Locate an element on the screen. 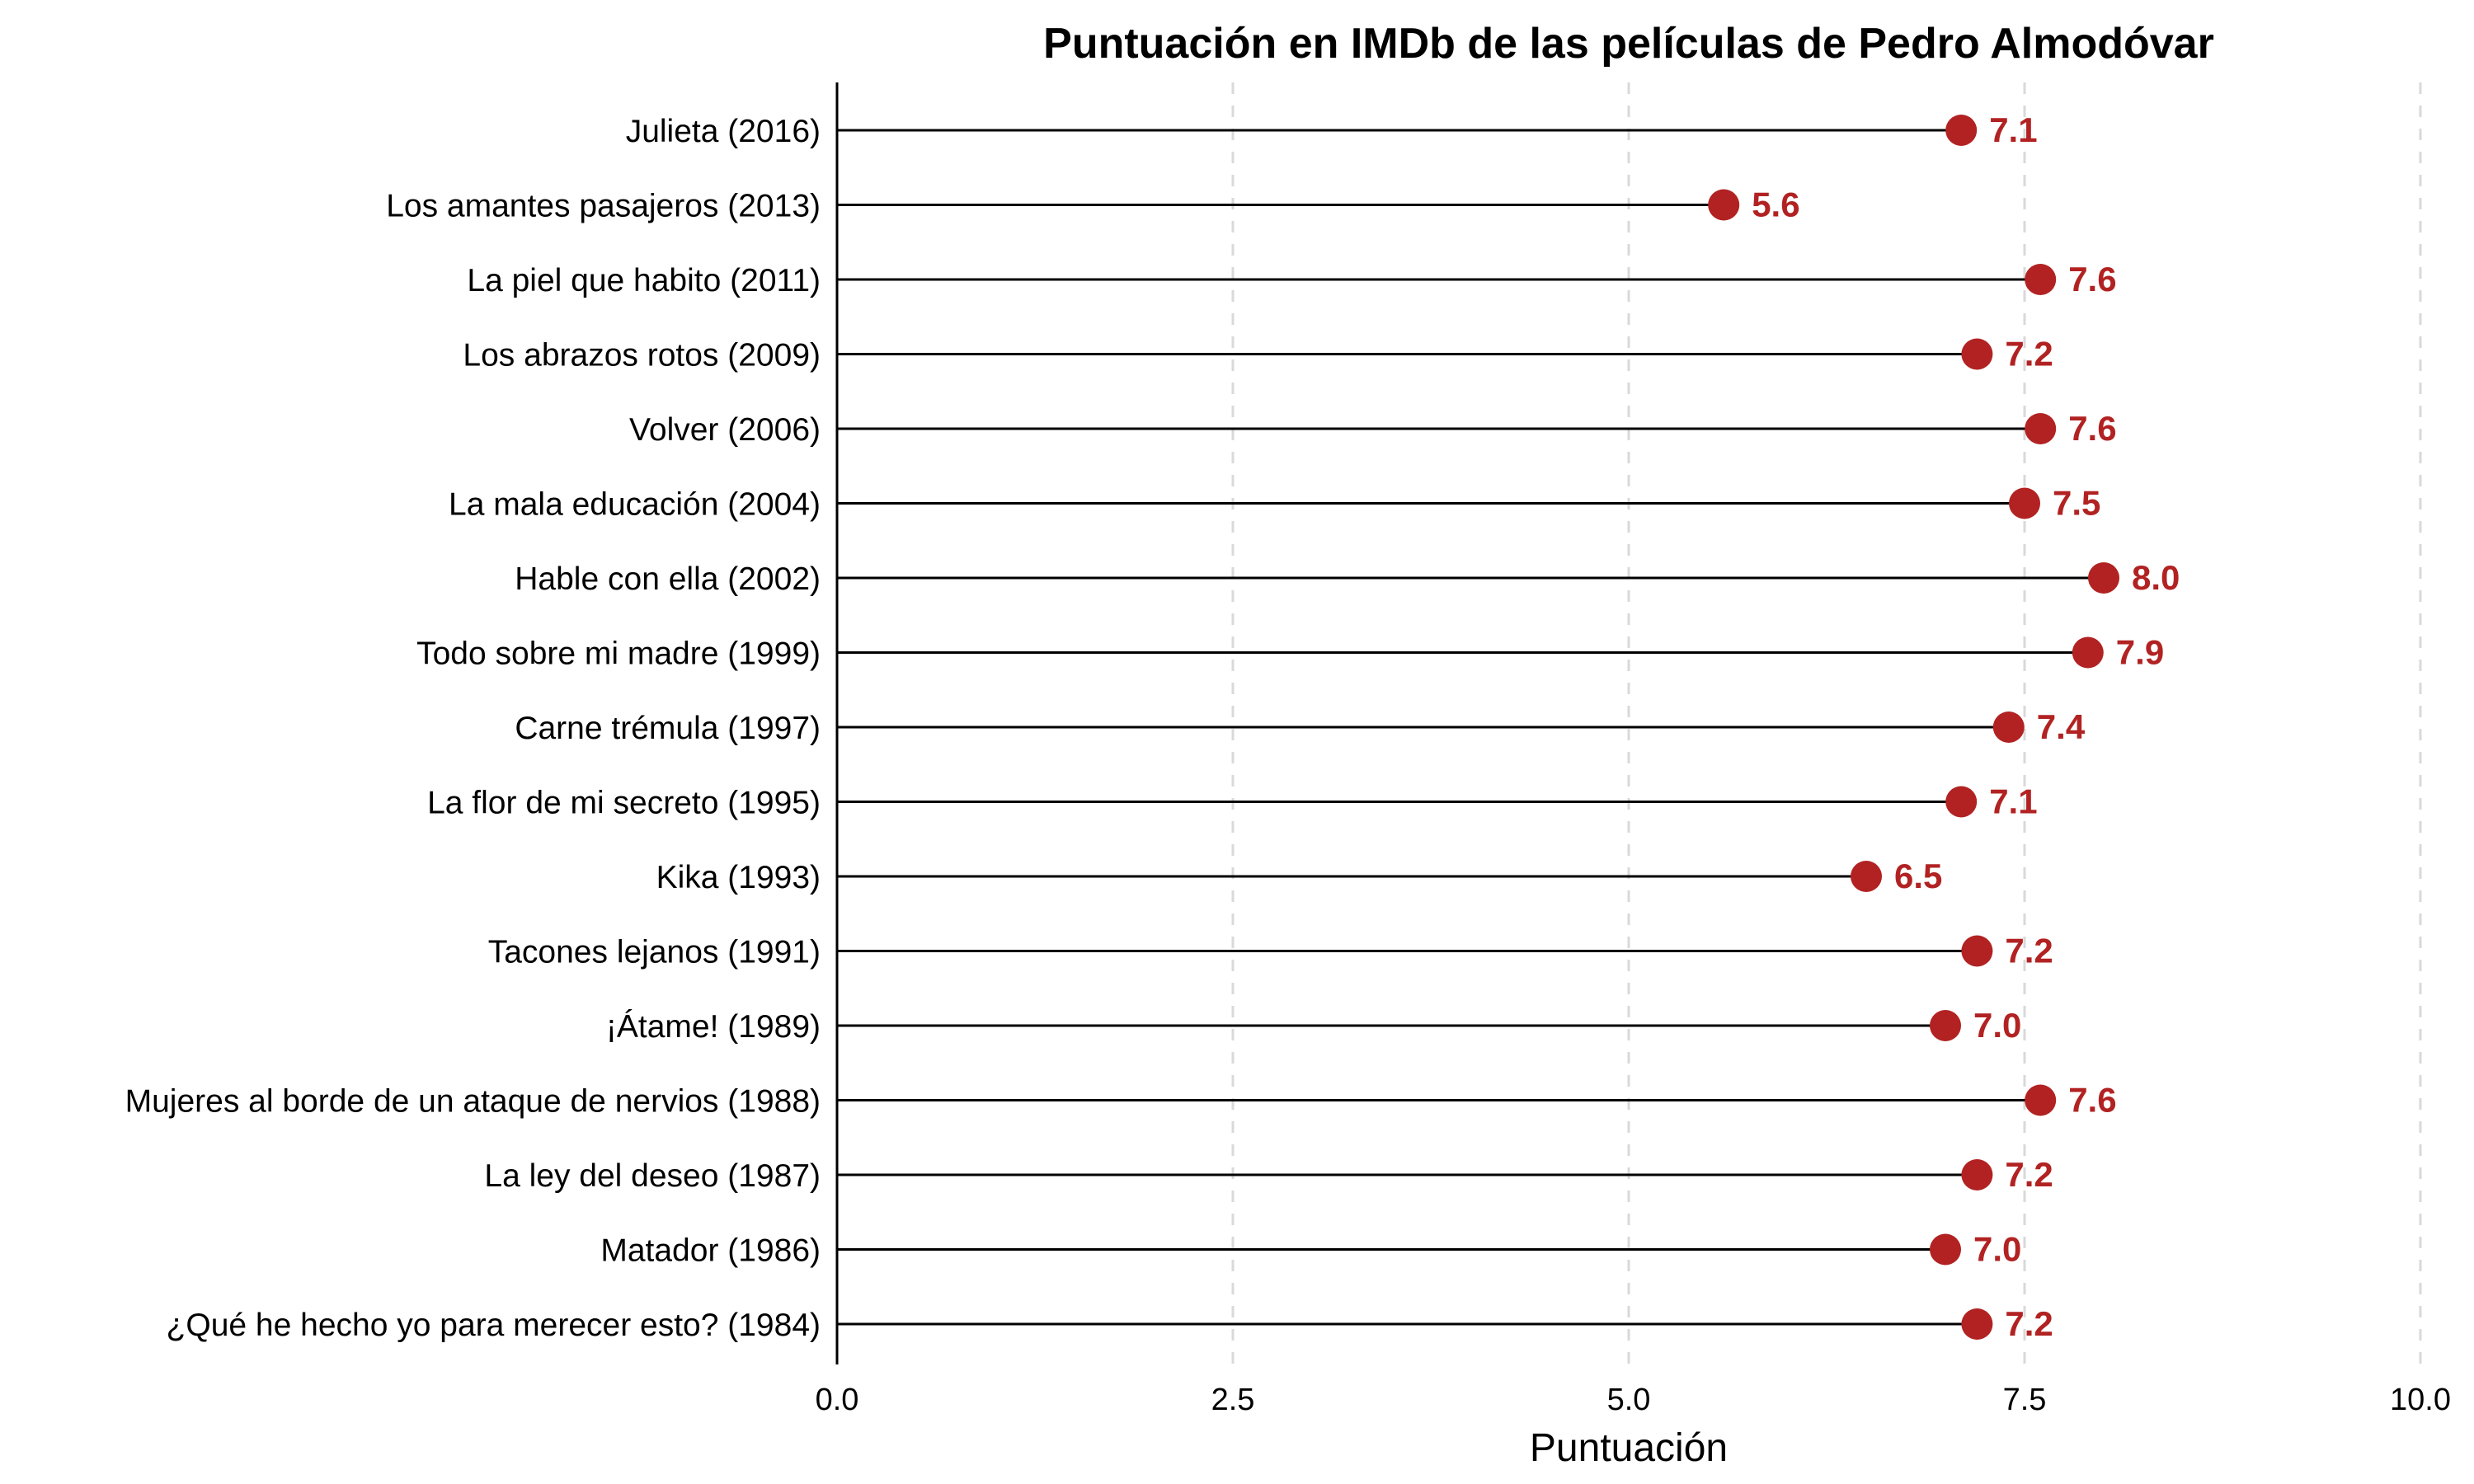 The image size is (2474, 1484). category-label: La flor de mi secreto (1995) is located at coordinates (624, 803).